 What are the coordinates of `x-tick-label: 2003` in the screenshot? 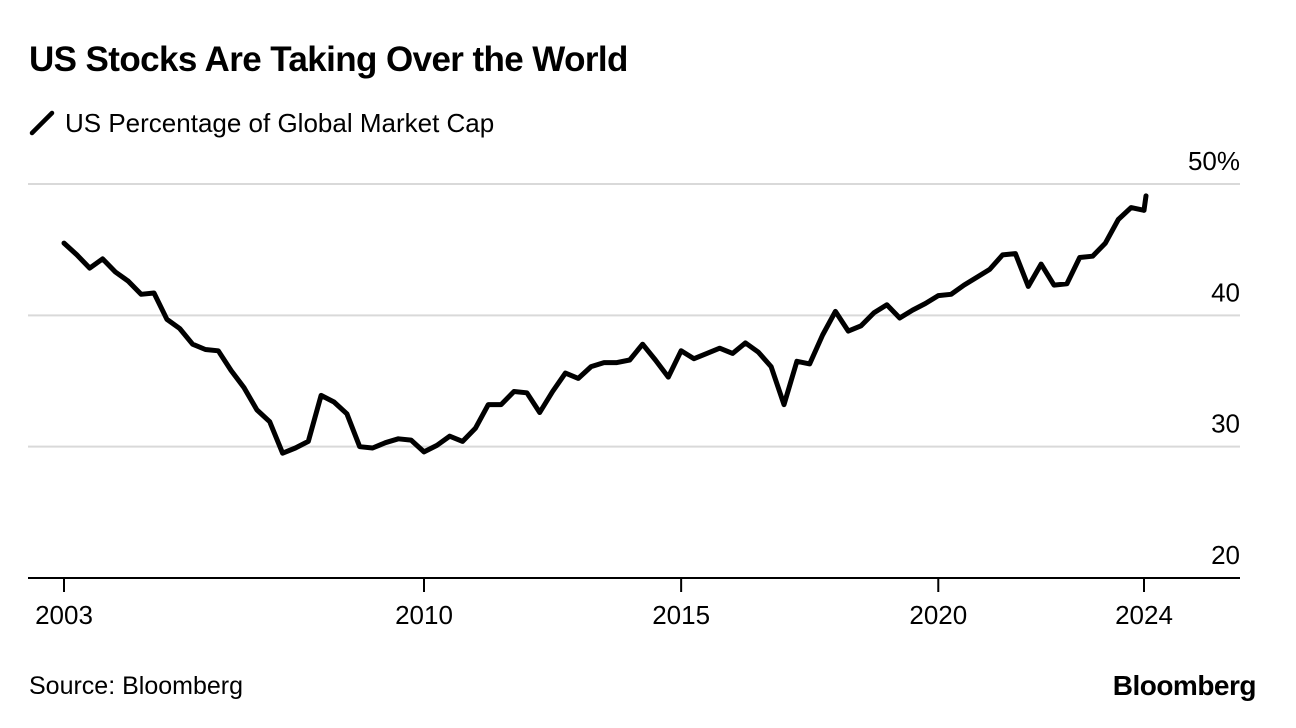 It's located at (64, 615).